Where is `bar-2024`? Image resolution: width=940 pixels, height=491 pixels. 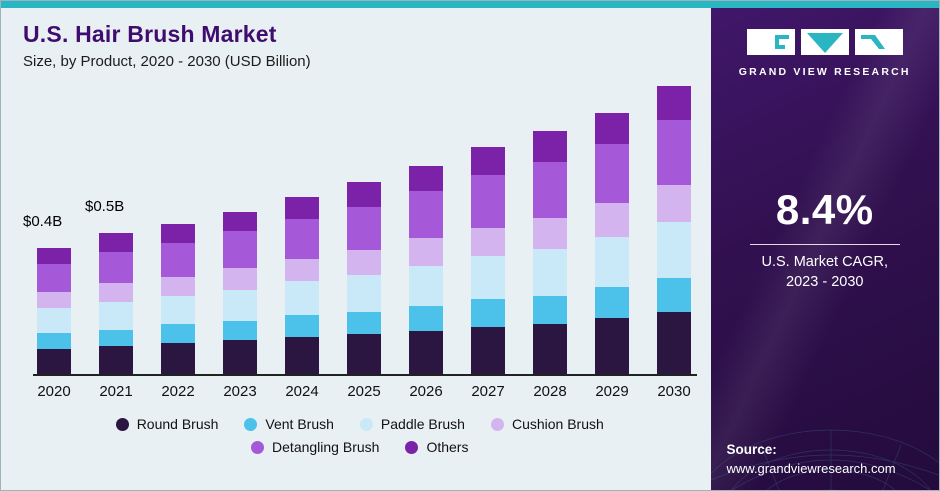
bar-2024 is located at coordinates (302, 285).